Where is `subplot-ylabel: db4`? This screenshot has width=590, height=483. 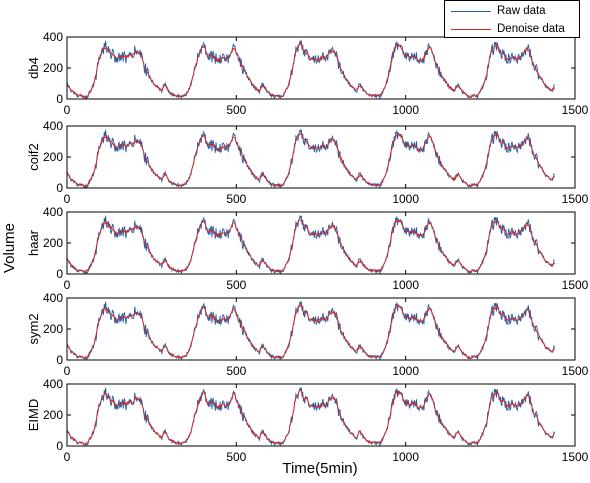
subplot-ylabel: db4 is located at coordinates (33, 68).